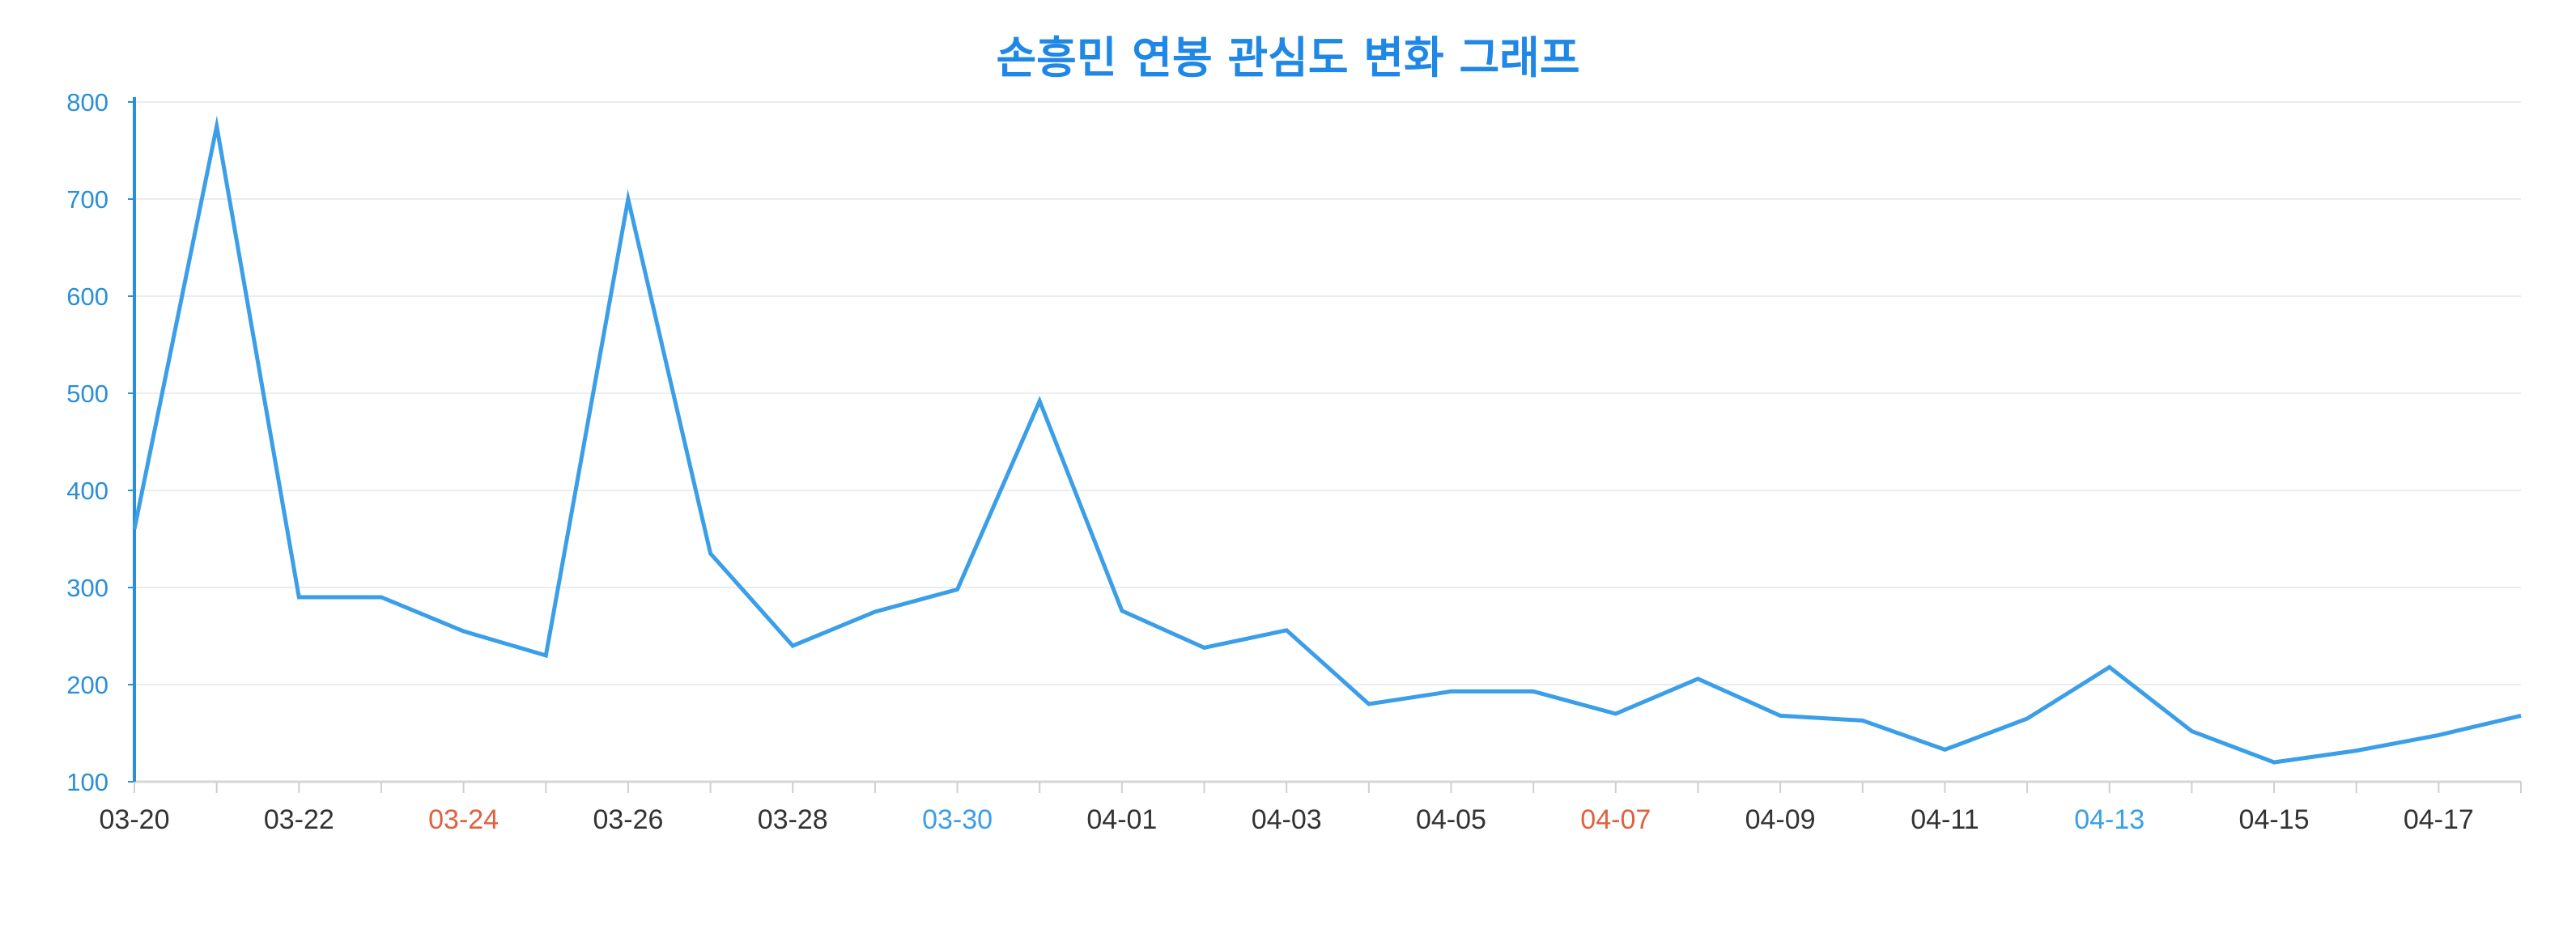  I want to click on y-tick-label: 200, so click(87, 685).